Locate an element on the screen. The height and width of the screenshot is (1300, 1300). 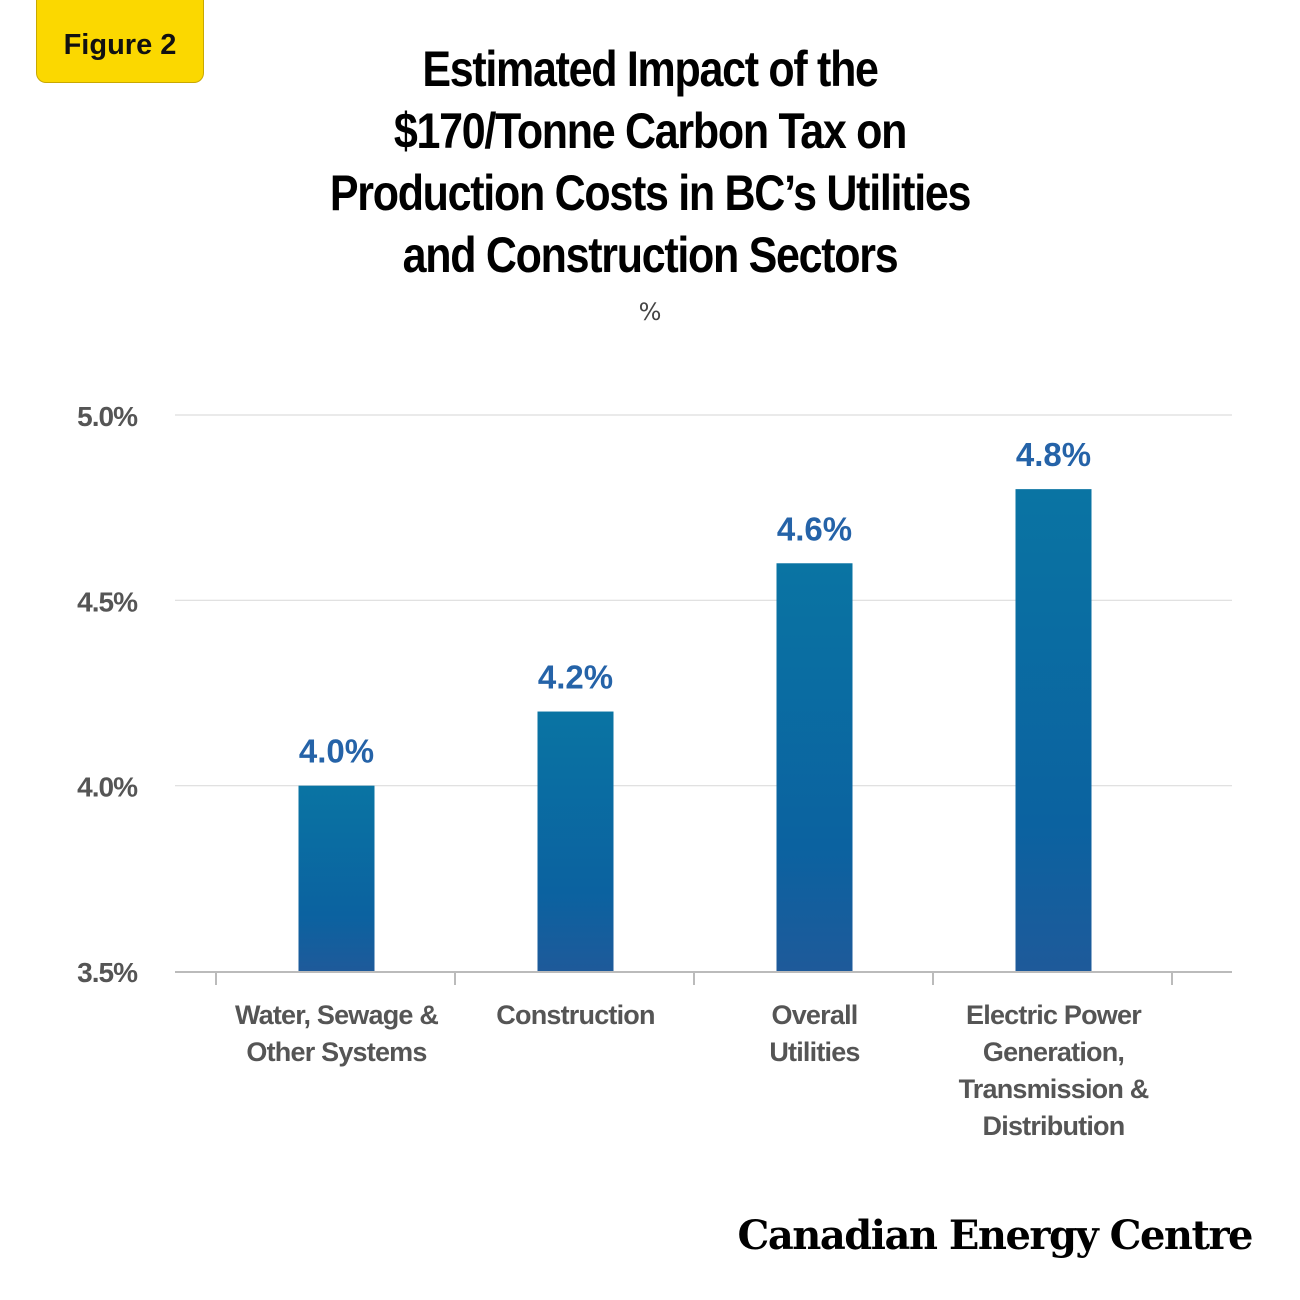
chart-title-line-1: Estimated Impact of the is located at coordinates (650, 69).